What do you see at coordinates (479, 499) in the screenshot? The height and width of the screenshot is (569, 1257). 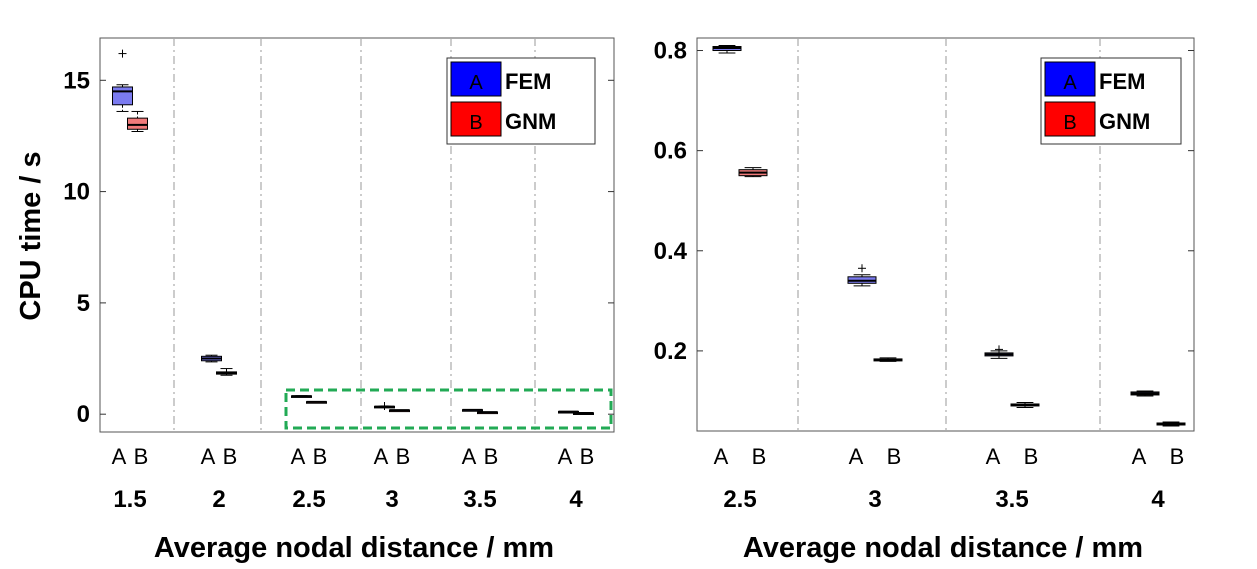 I see `category-label-0-4: 3.5` at bounding box center [479, 499].